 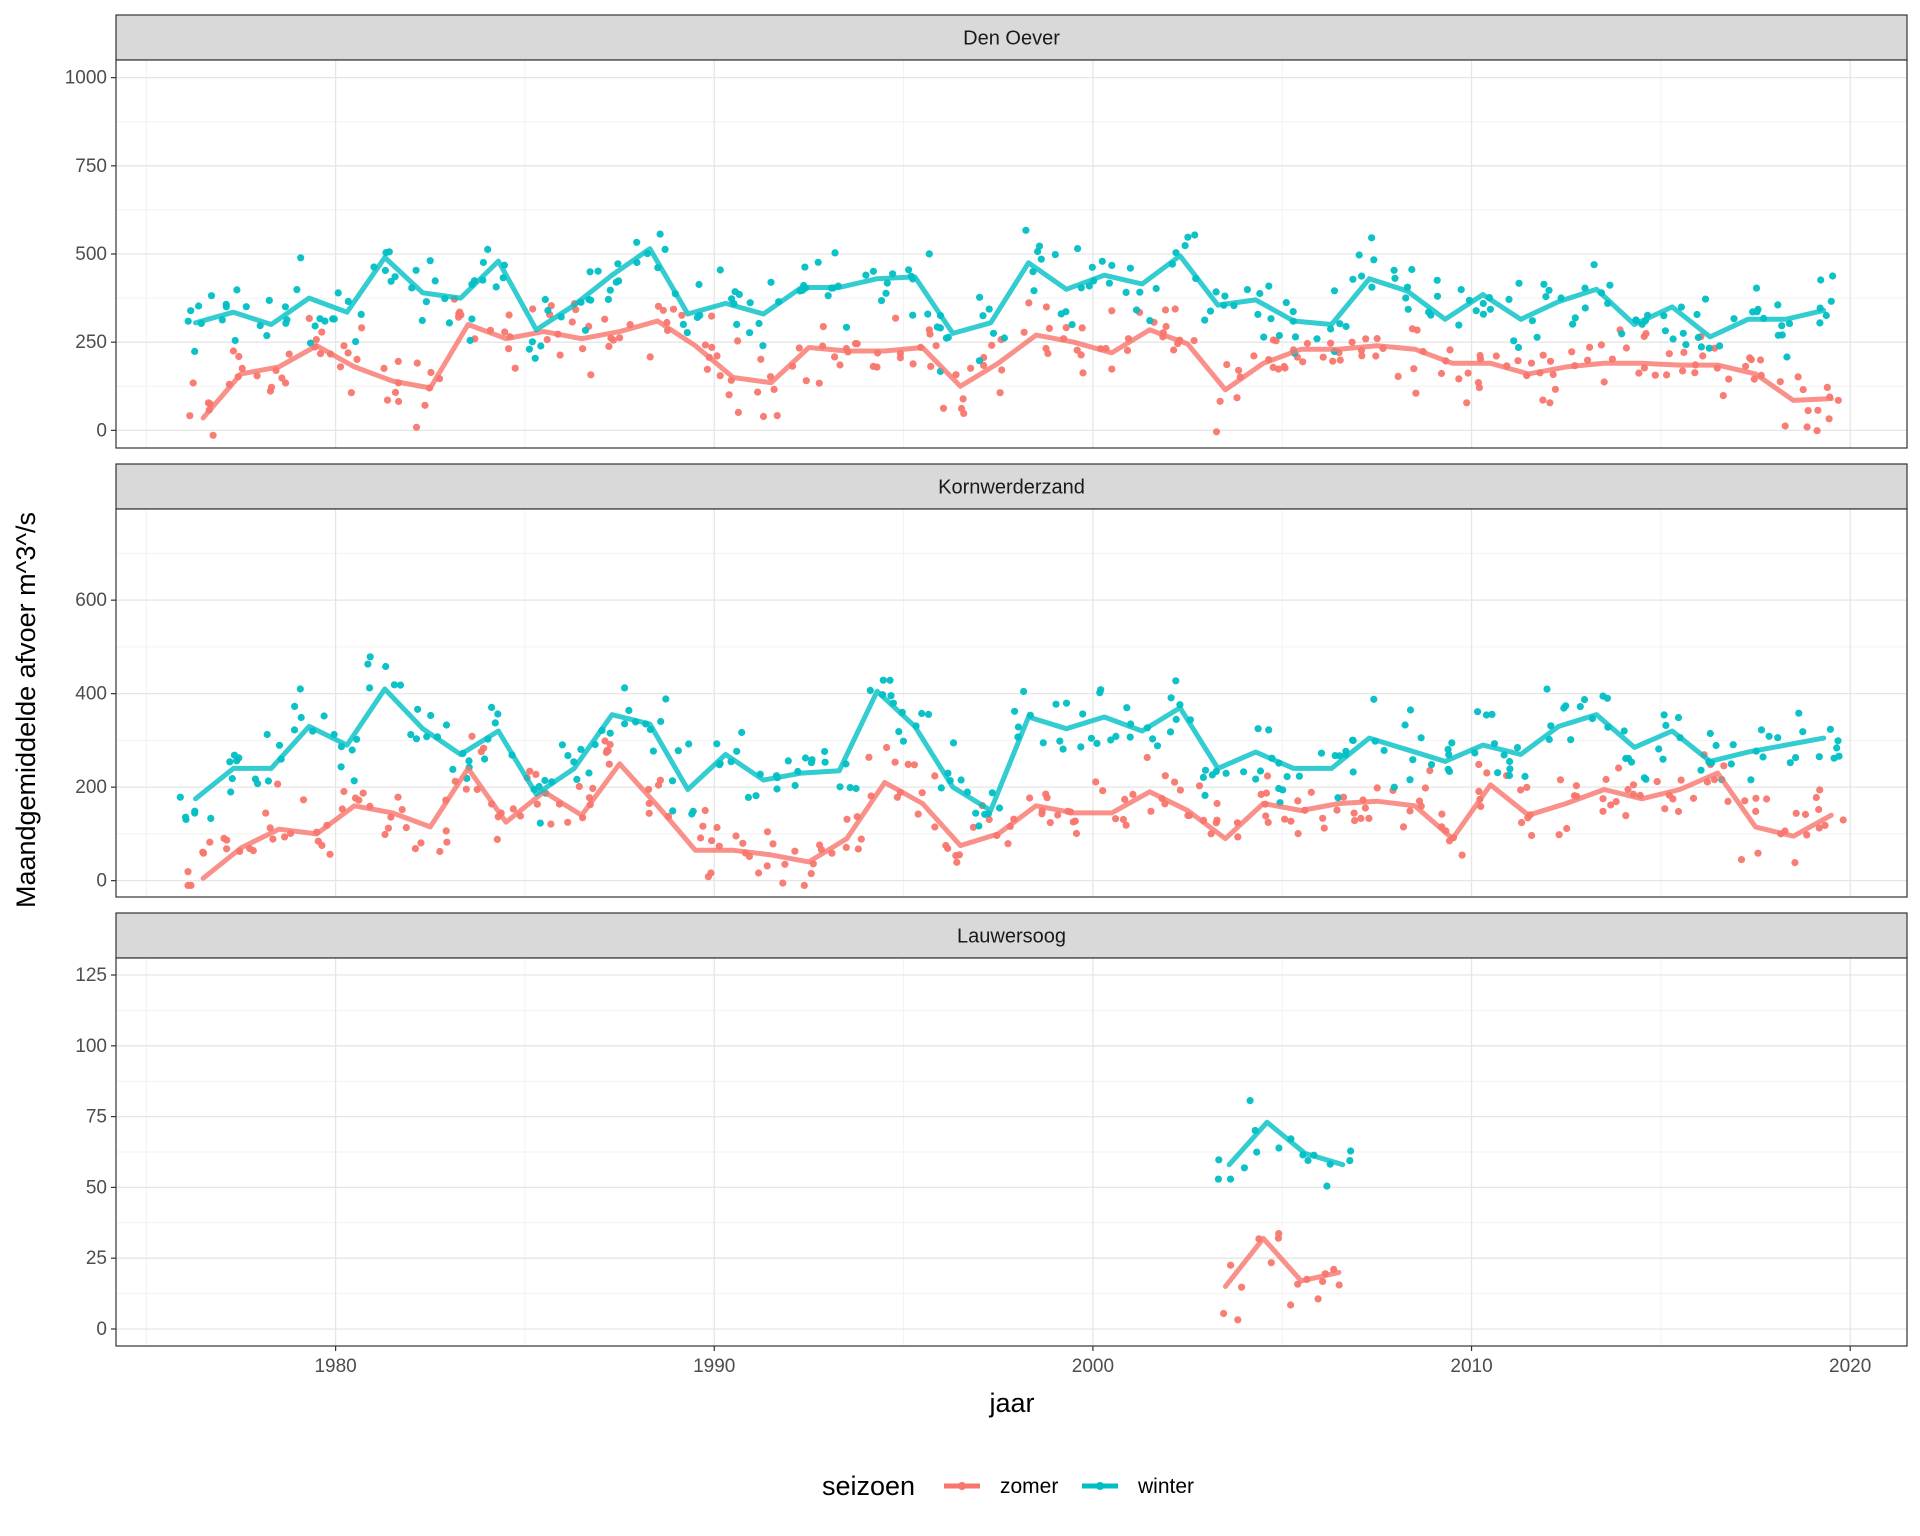 I want to click on y-tick-label: 75, so click(x=96, y=1117).